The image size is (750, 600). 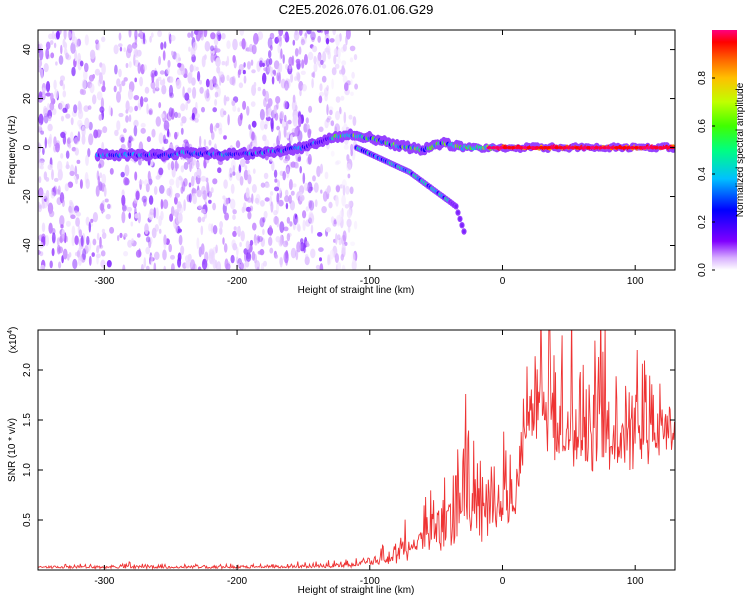 I want to click on colorbar-tick-label: 0.6, so click(x=702, y=126).